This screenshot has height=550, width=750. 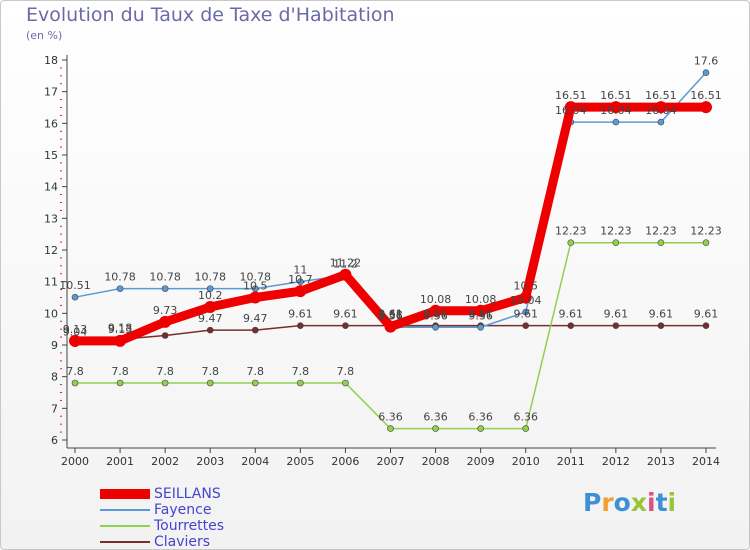 I want to click on x-tick-label: 2008, so click(x=436, y=461).